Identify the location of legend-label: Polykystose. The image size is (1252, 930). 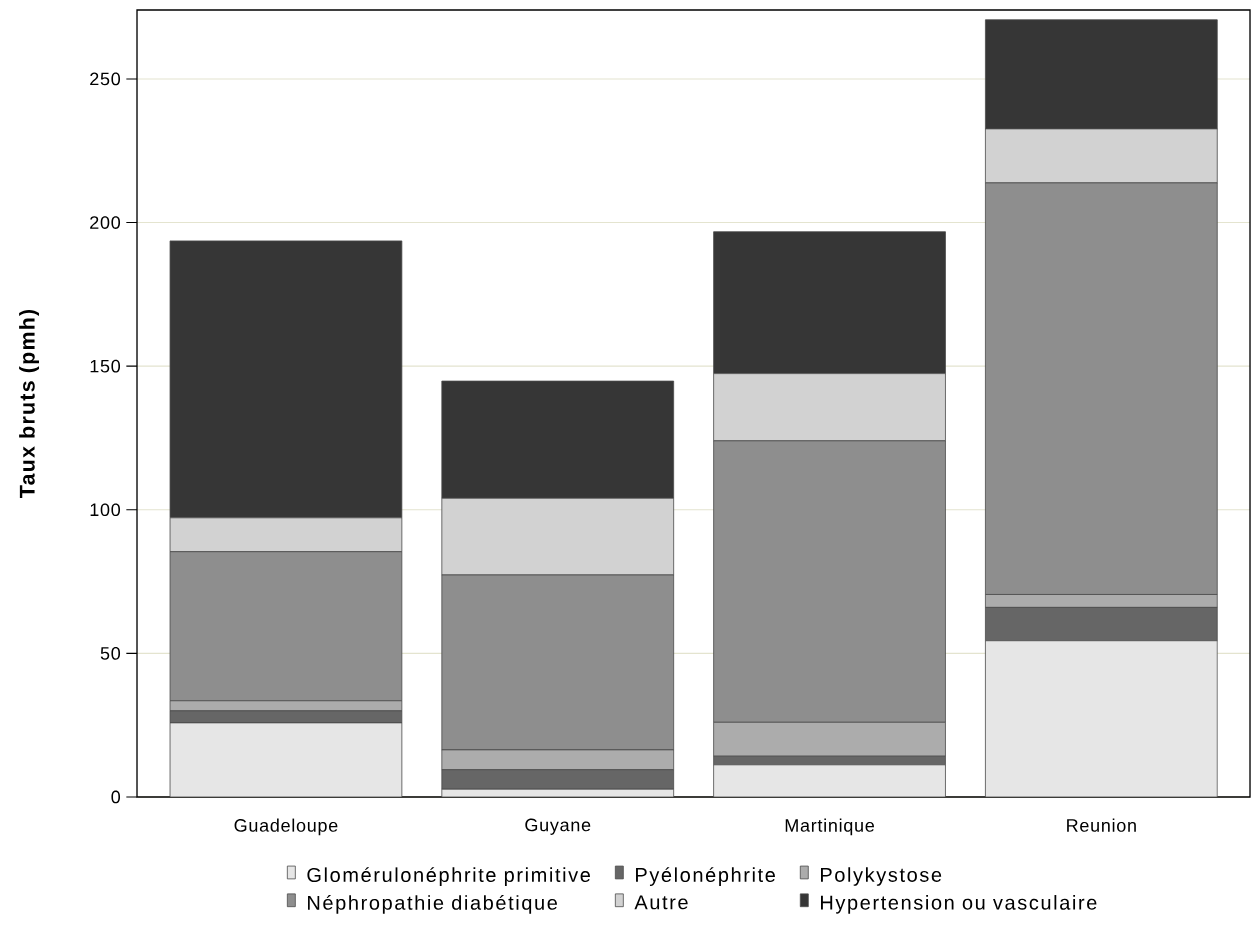
(881, 876).